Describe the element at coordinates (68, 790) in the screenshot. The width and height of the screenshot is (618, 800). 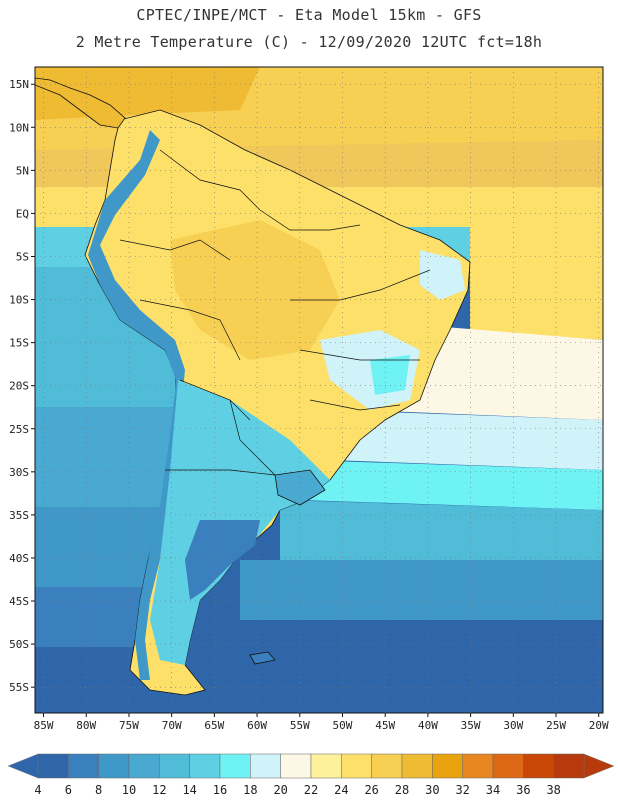
I see `colorbar-label: 6` at that location.